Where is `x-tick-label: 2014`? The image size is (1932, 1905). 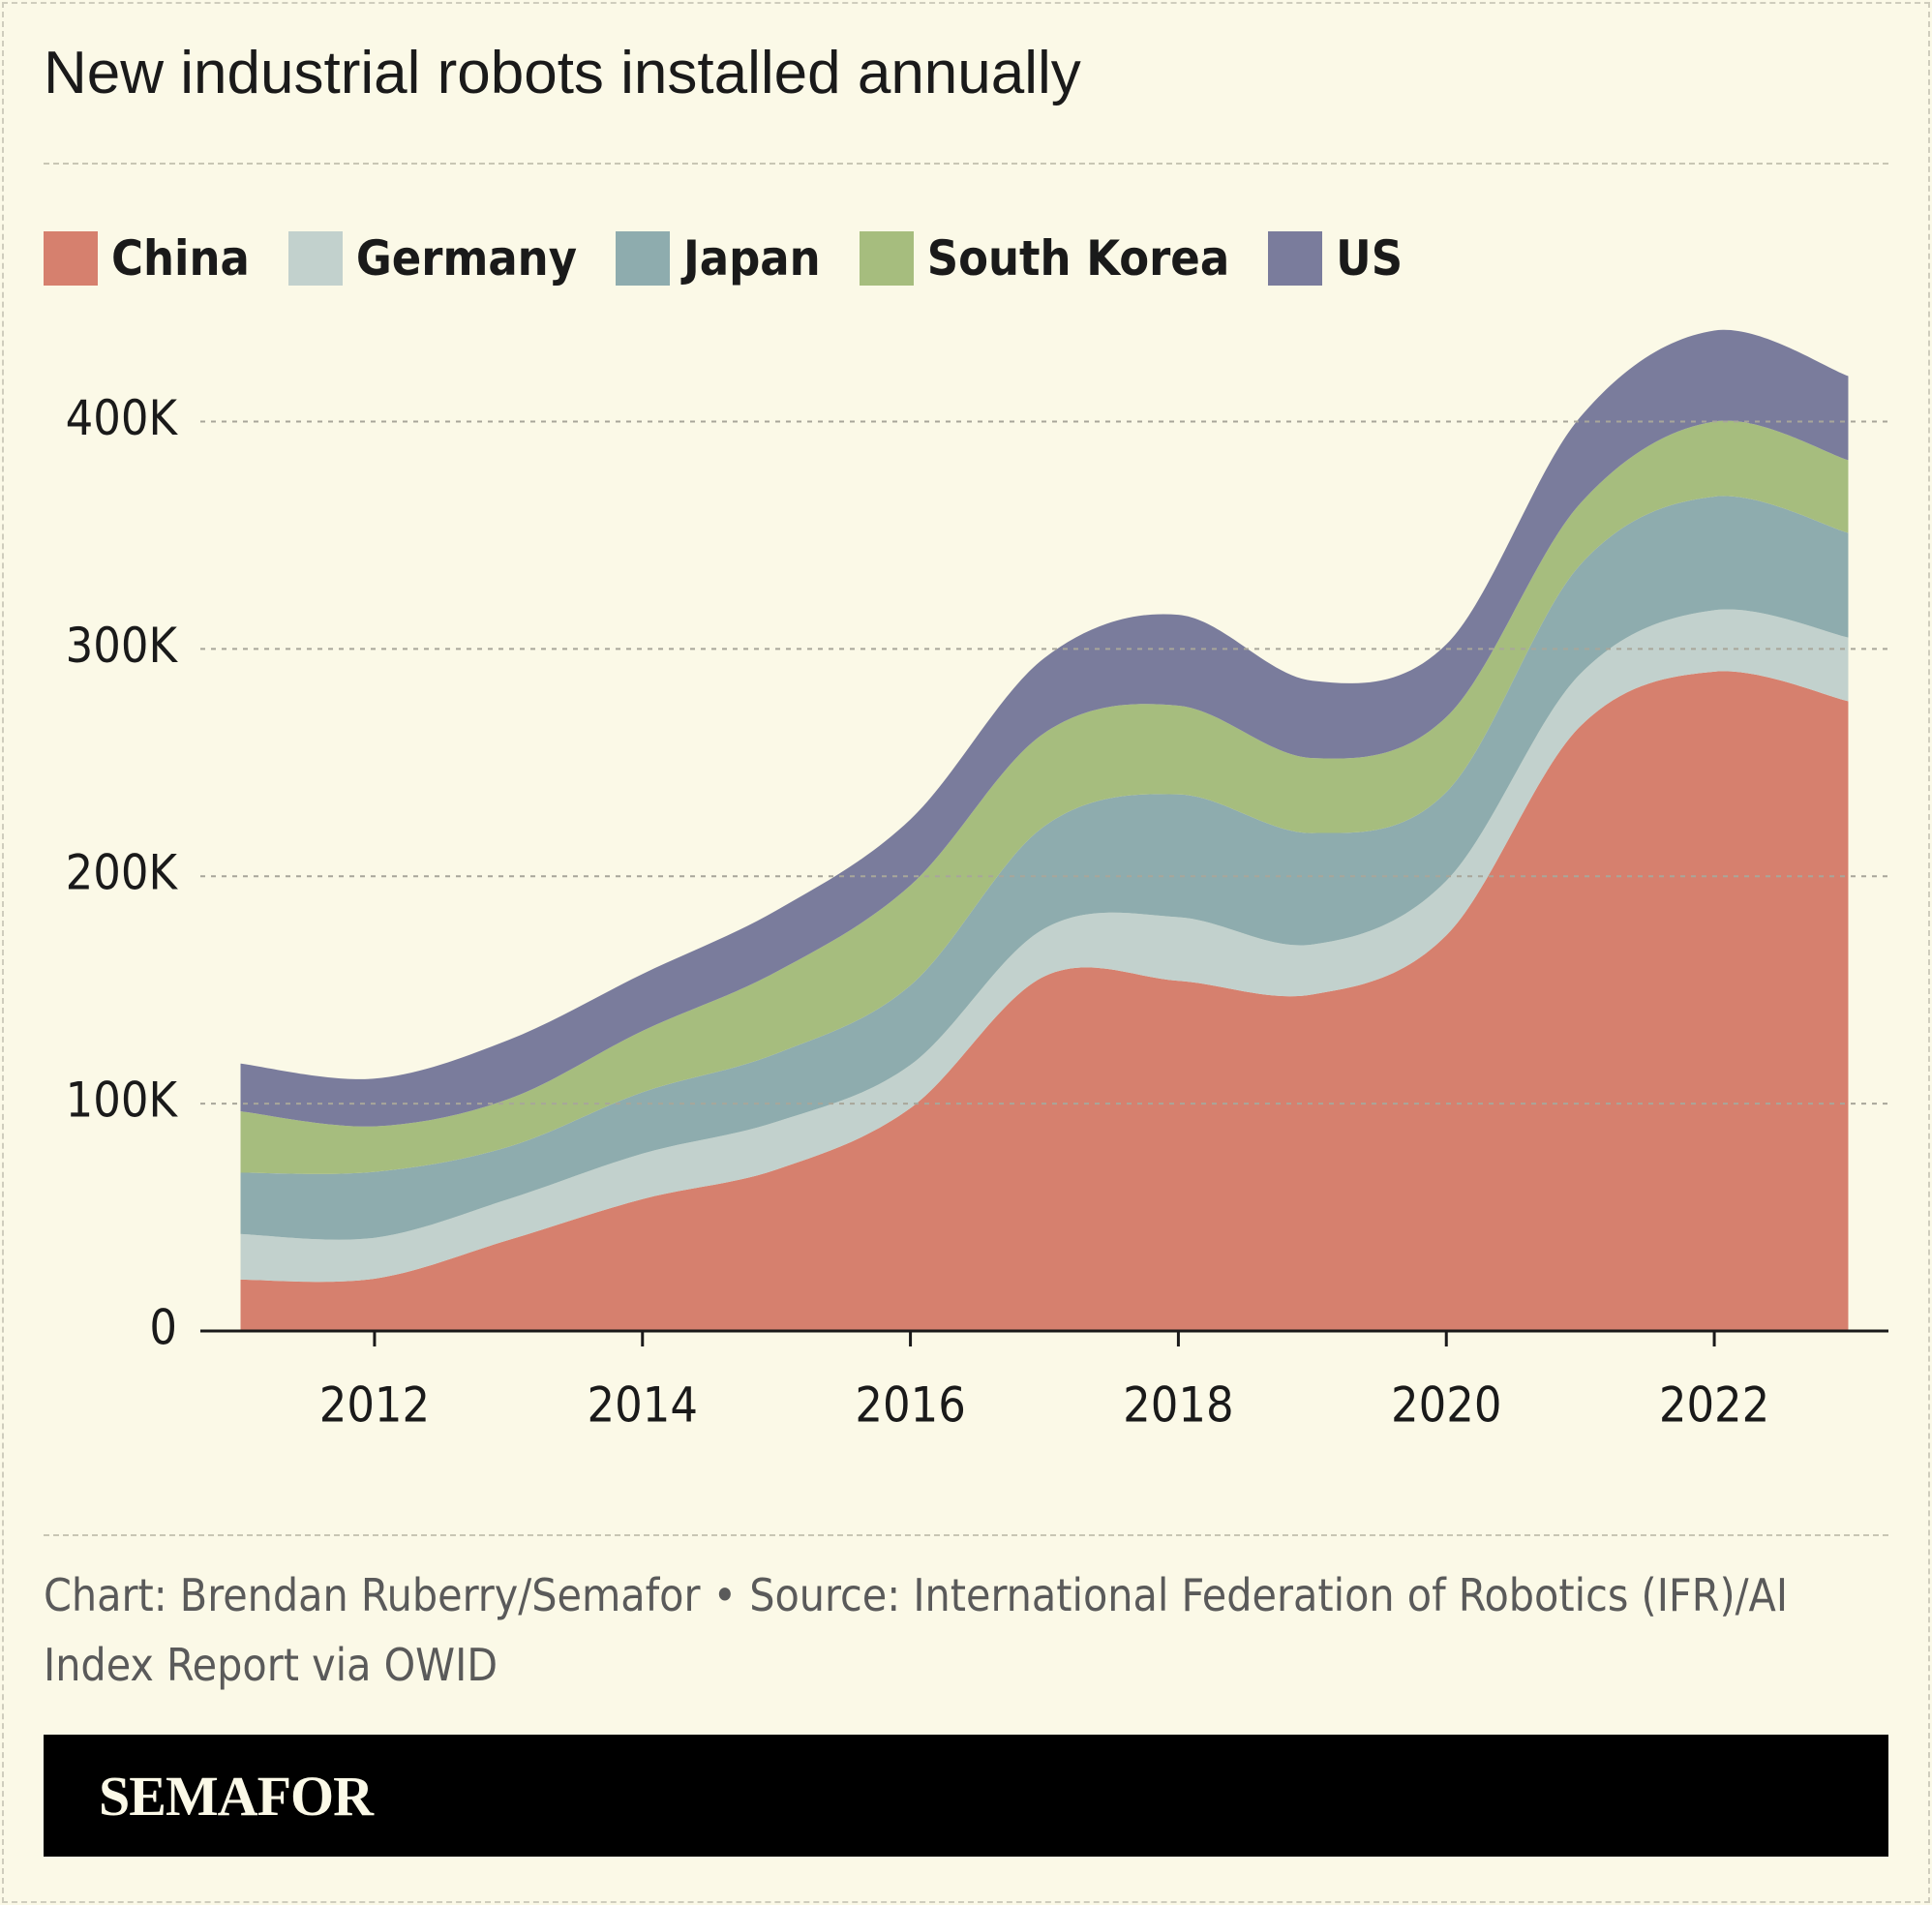
x-tick-label: 2014 is located at coordinates (643, 1405).